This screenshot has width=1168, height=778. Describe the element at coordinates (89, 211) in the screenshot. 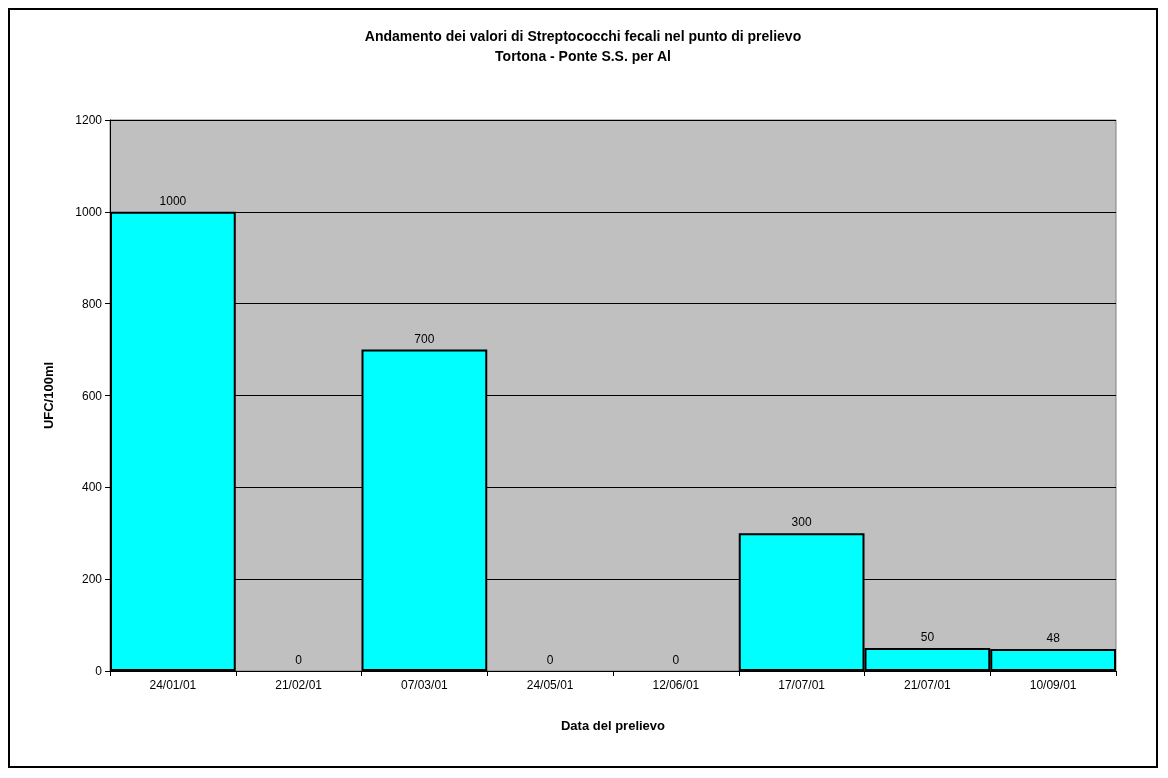

I see `y-tick-label: 1000` at that location.